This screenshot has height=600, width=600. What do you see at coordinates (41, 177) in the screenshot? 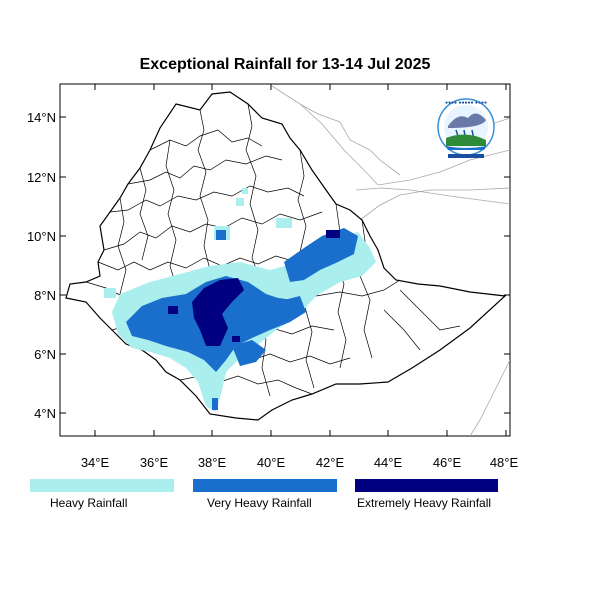
I see `y-tick-label: 12°N` at bounding box center [41, 177].